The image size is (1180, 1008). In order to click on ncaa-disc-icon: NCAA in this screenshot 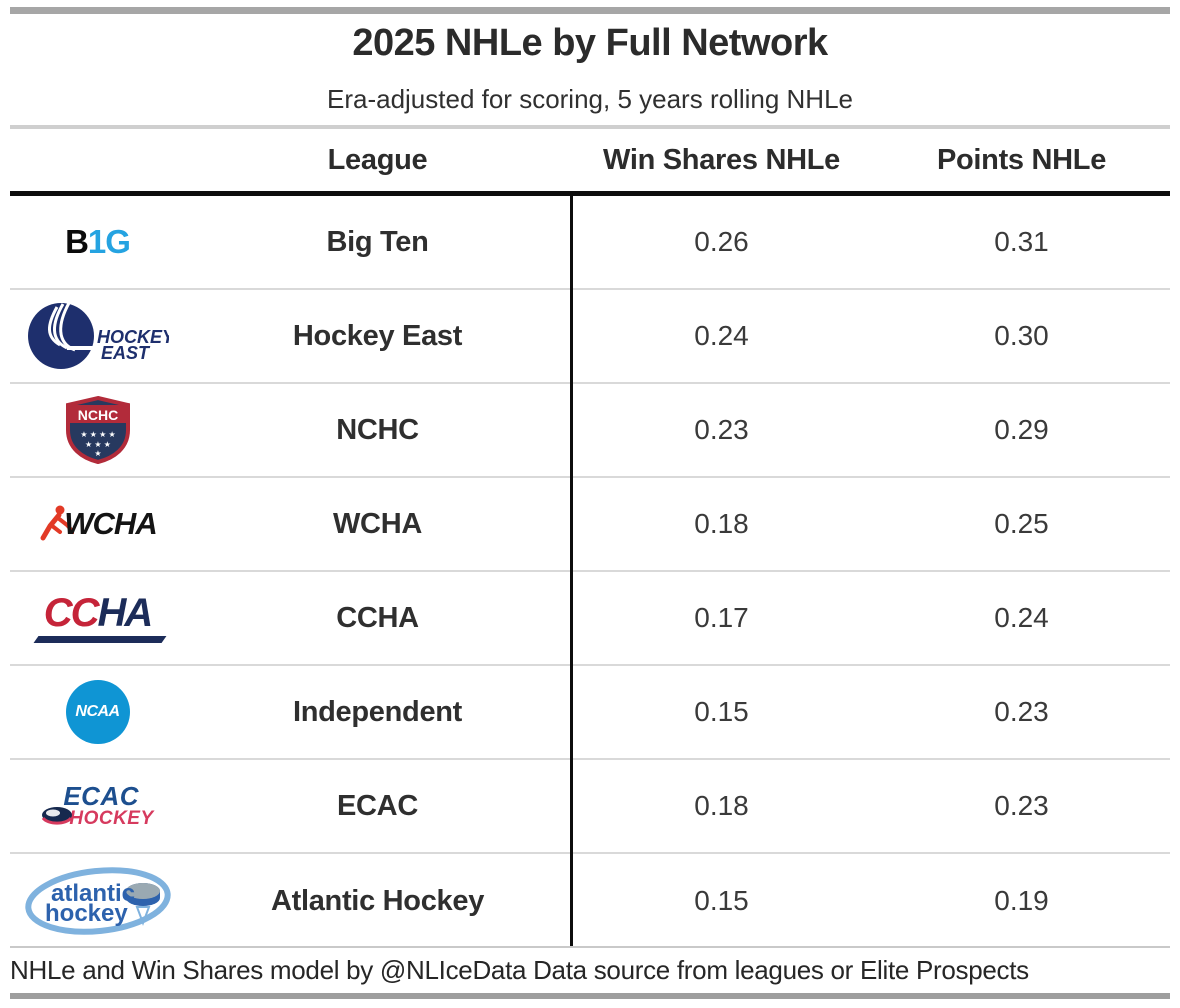, I will do `click(97, 712)`.